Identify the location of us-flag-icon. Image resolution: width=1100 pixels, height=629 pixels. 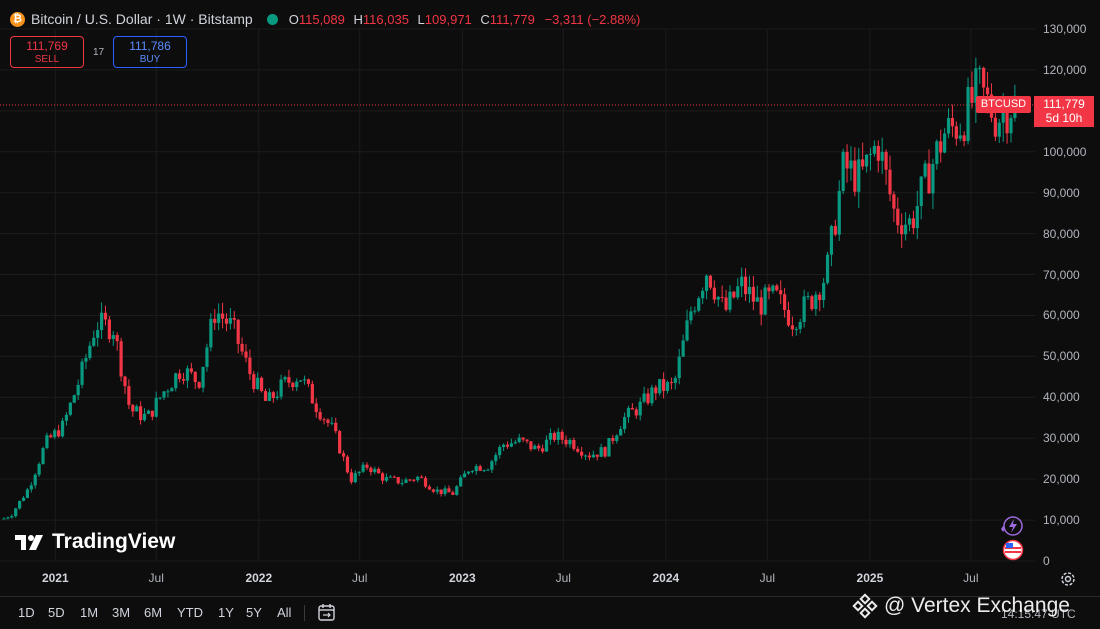
(1013, 550).